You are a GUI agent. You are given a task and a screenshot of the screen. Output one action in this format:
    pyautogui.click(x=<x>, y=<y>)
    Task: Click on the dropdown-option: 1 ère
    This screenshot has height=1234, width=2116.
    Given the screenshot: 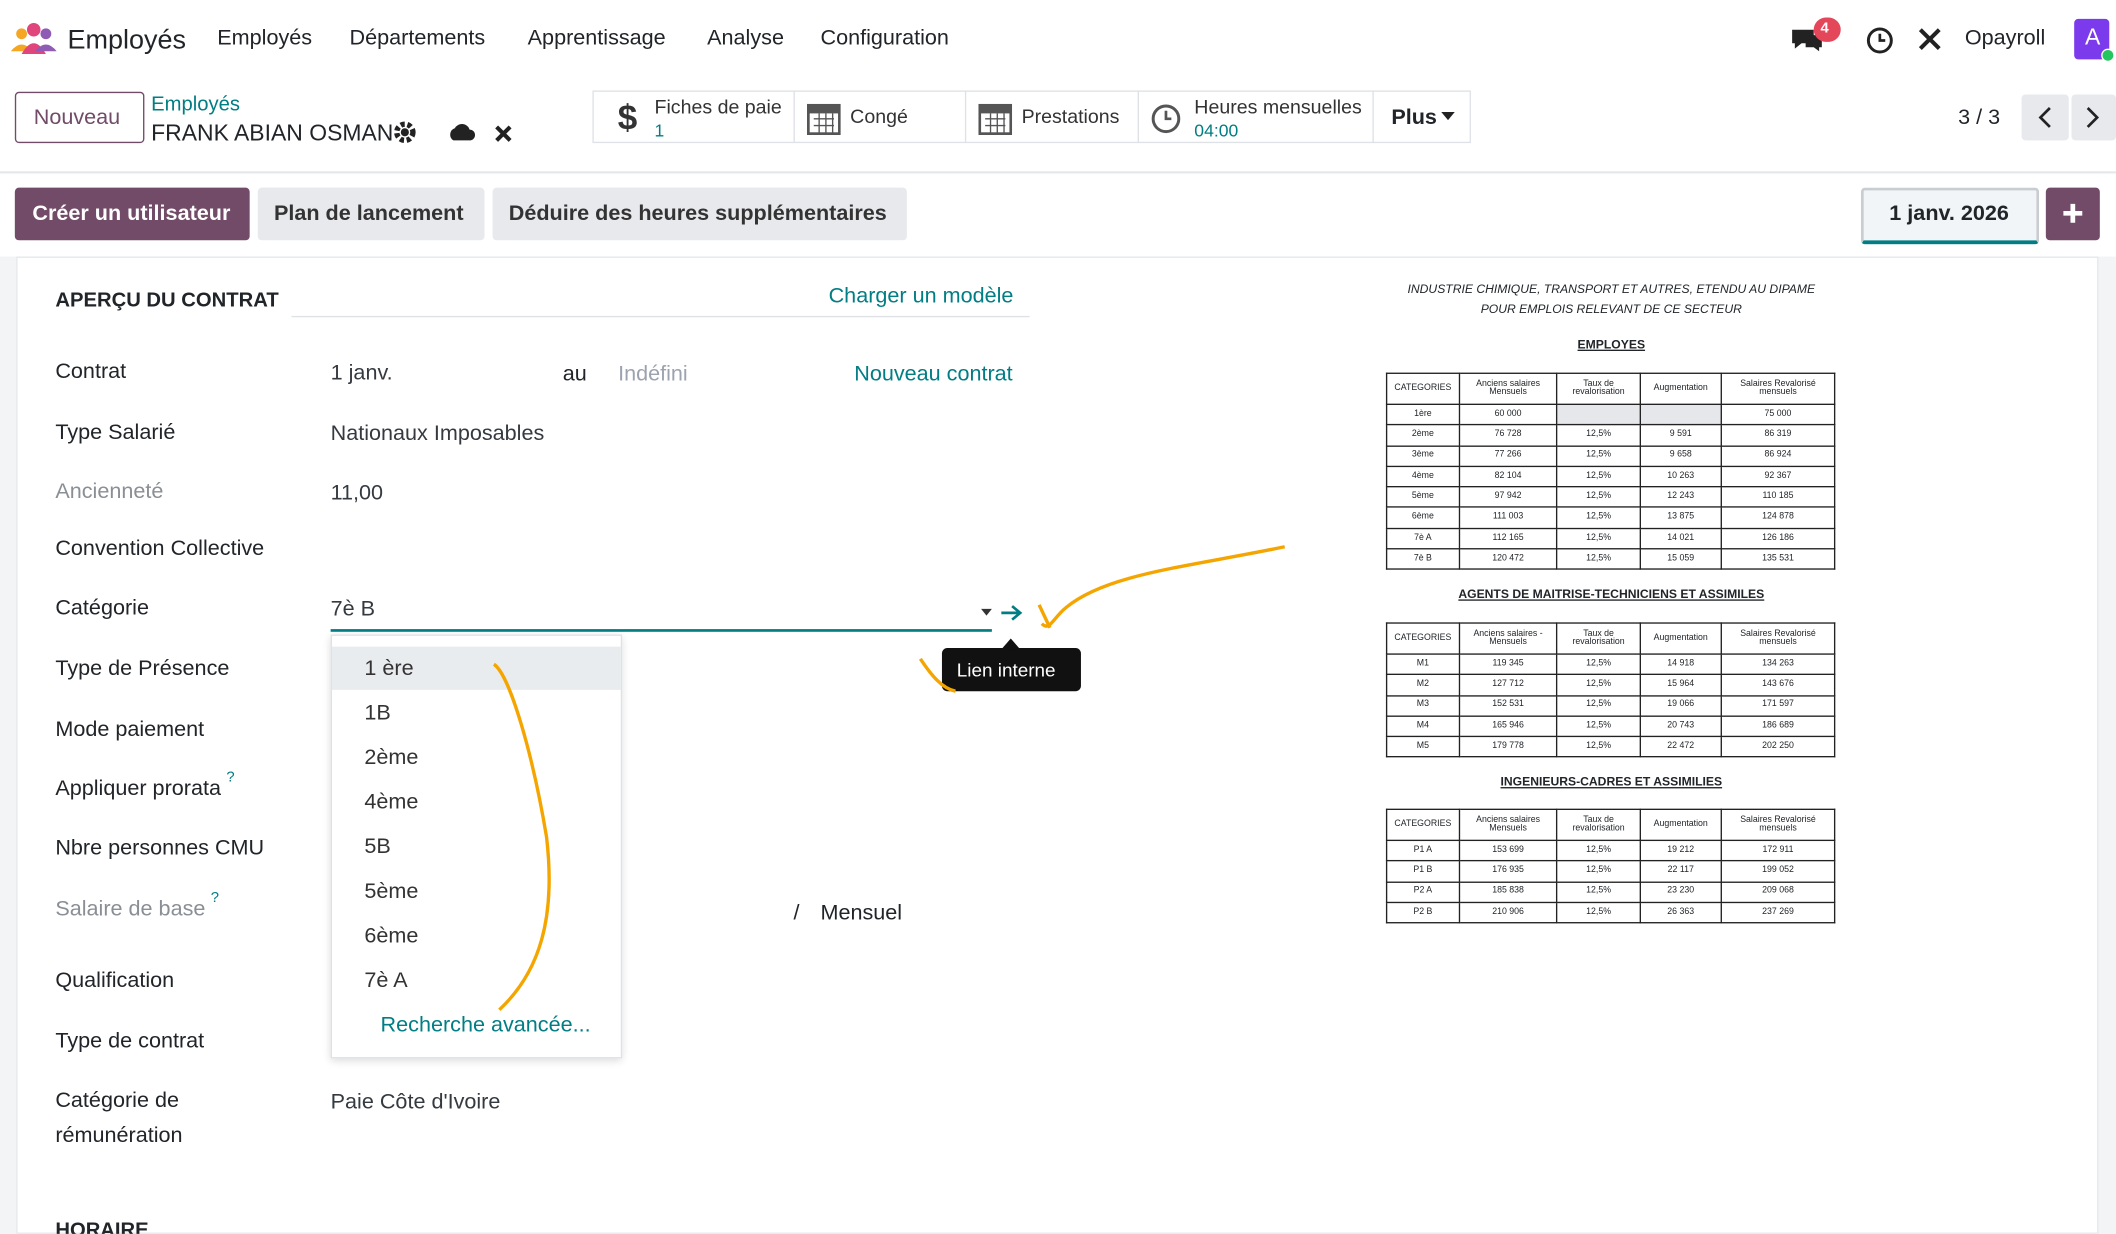 What is the action you would take?
    pyautogui.click(x=389, y=669)
    